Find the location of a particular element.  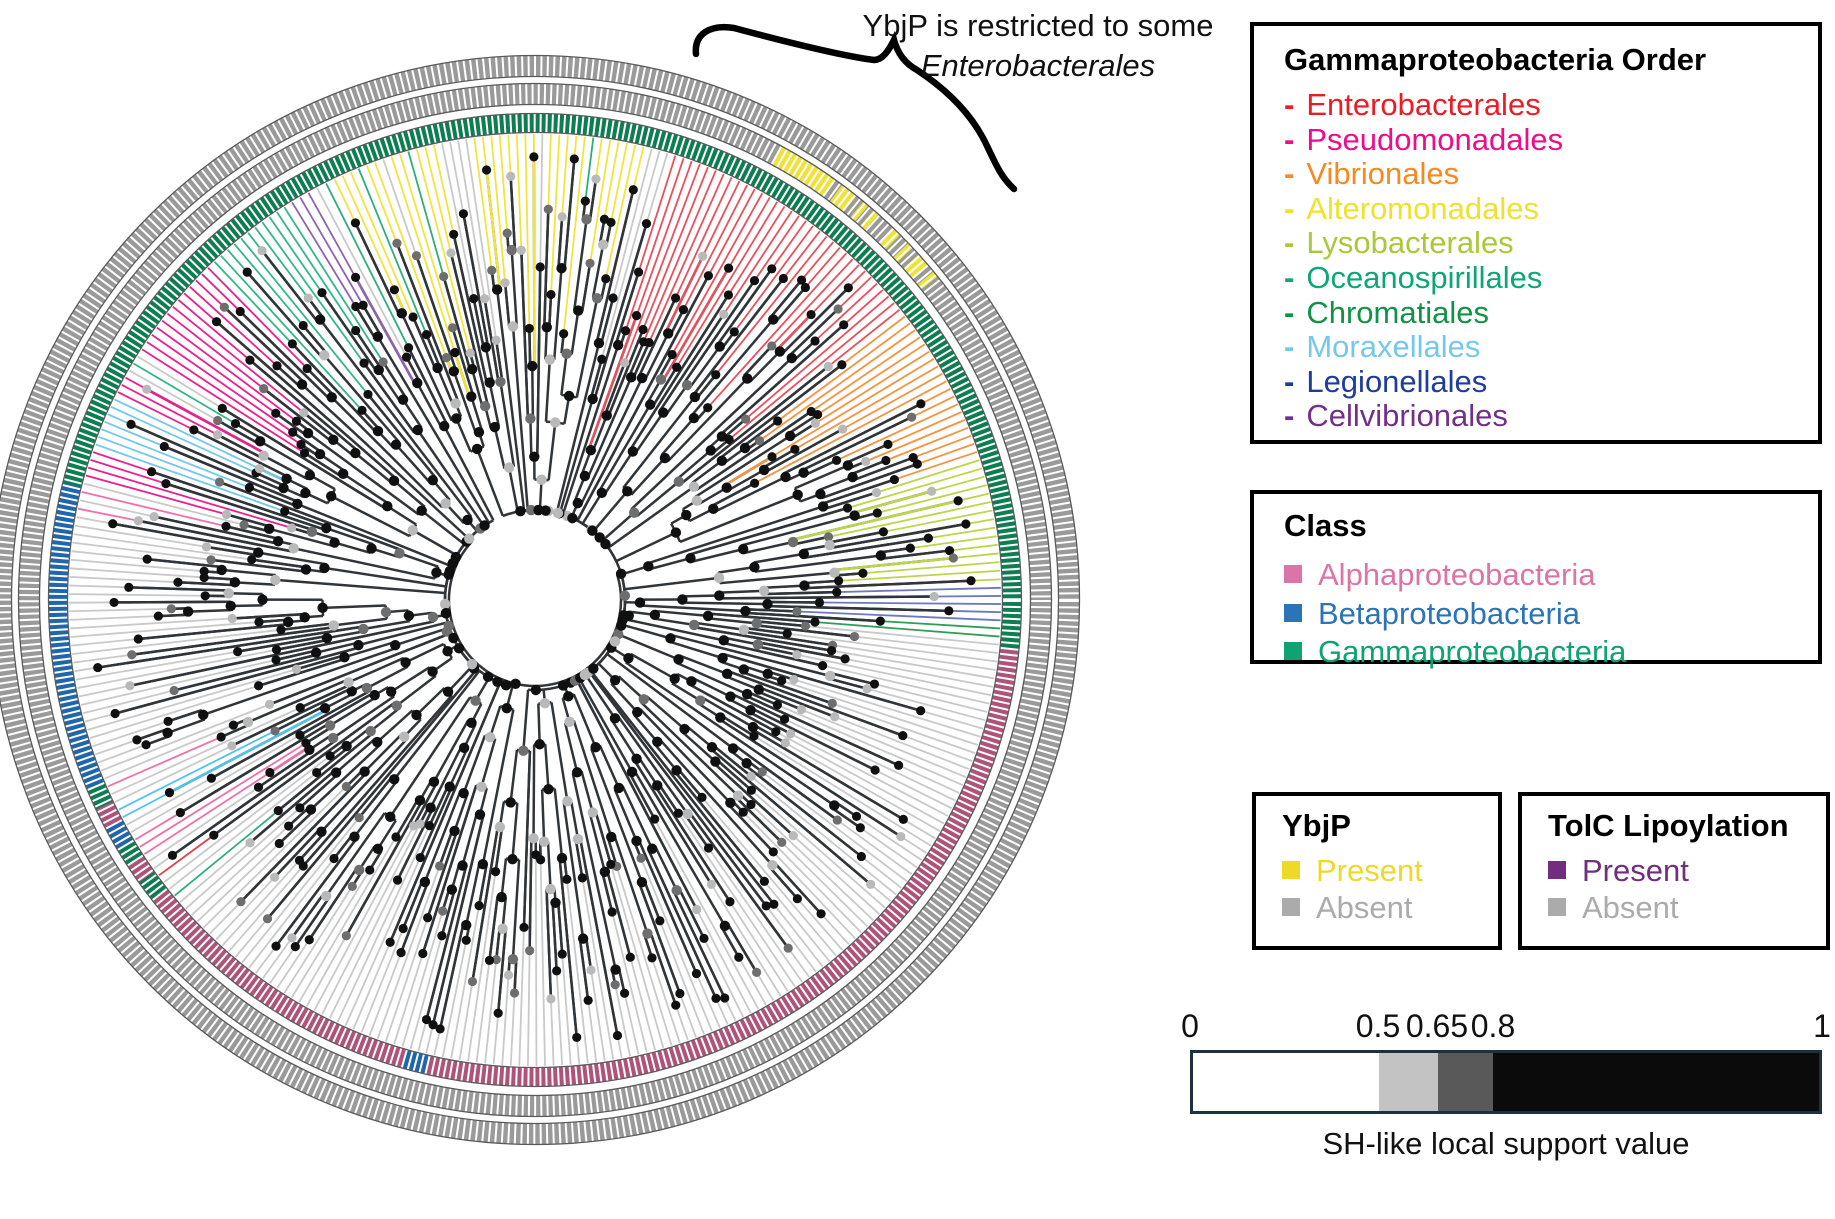

legend-ybjp-absent: Absent is located at coordinates (1390, 907).